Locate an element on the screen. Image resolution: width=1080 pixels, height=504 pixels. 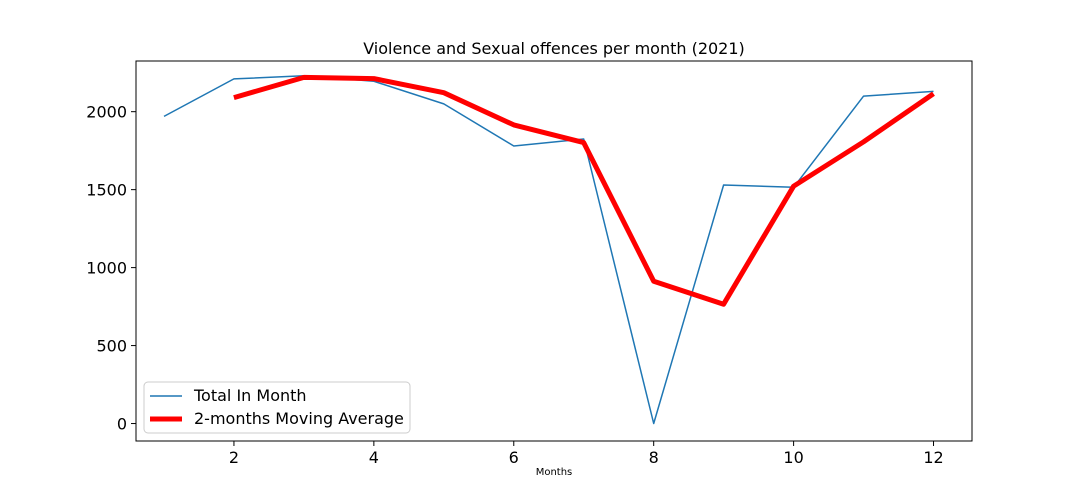
y-tick-label: 1000 is located at coordinates (106, 268).